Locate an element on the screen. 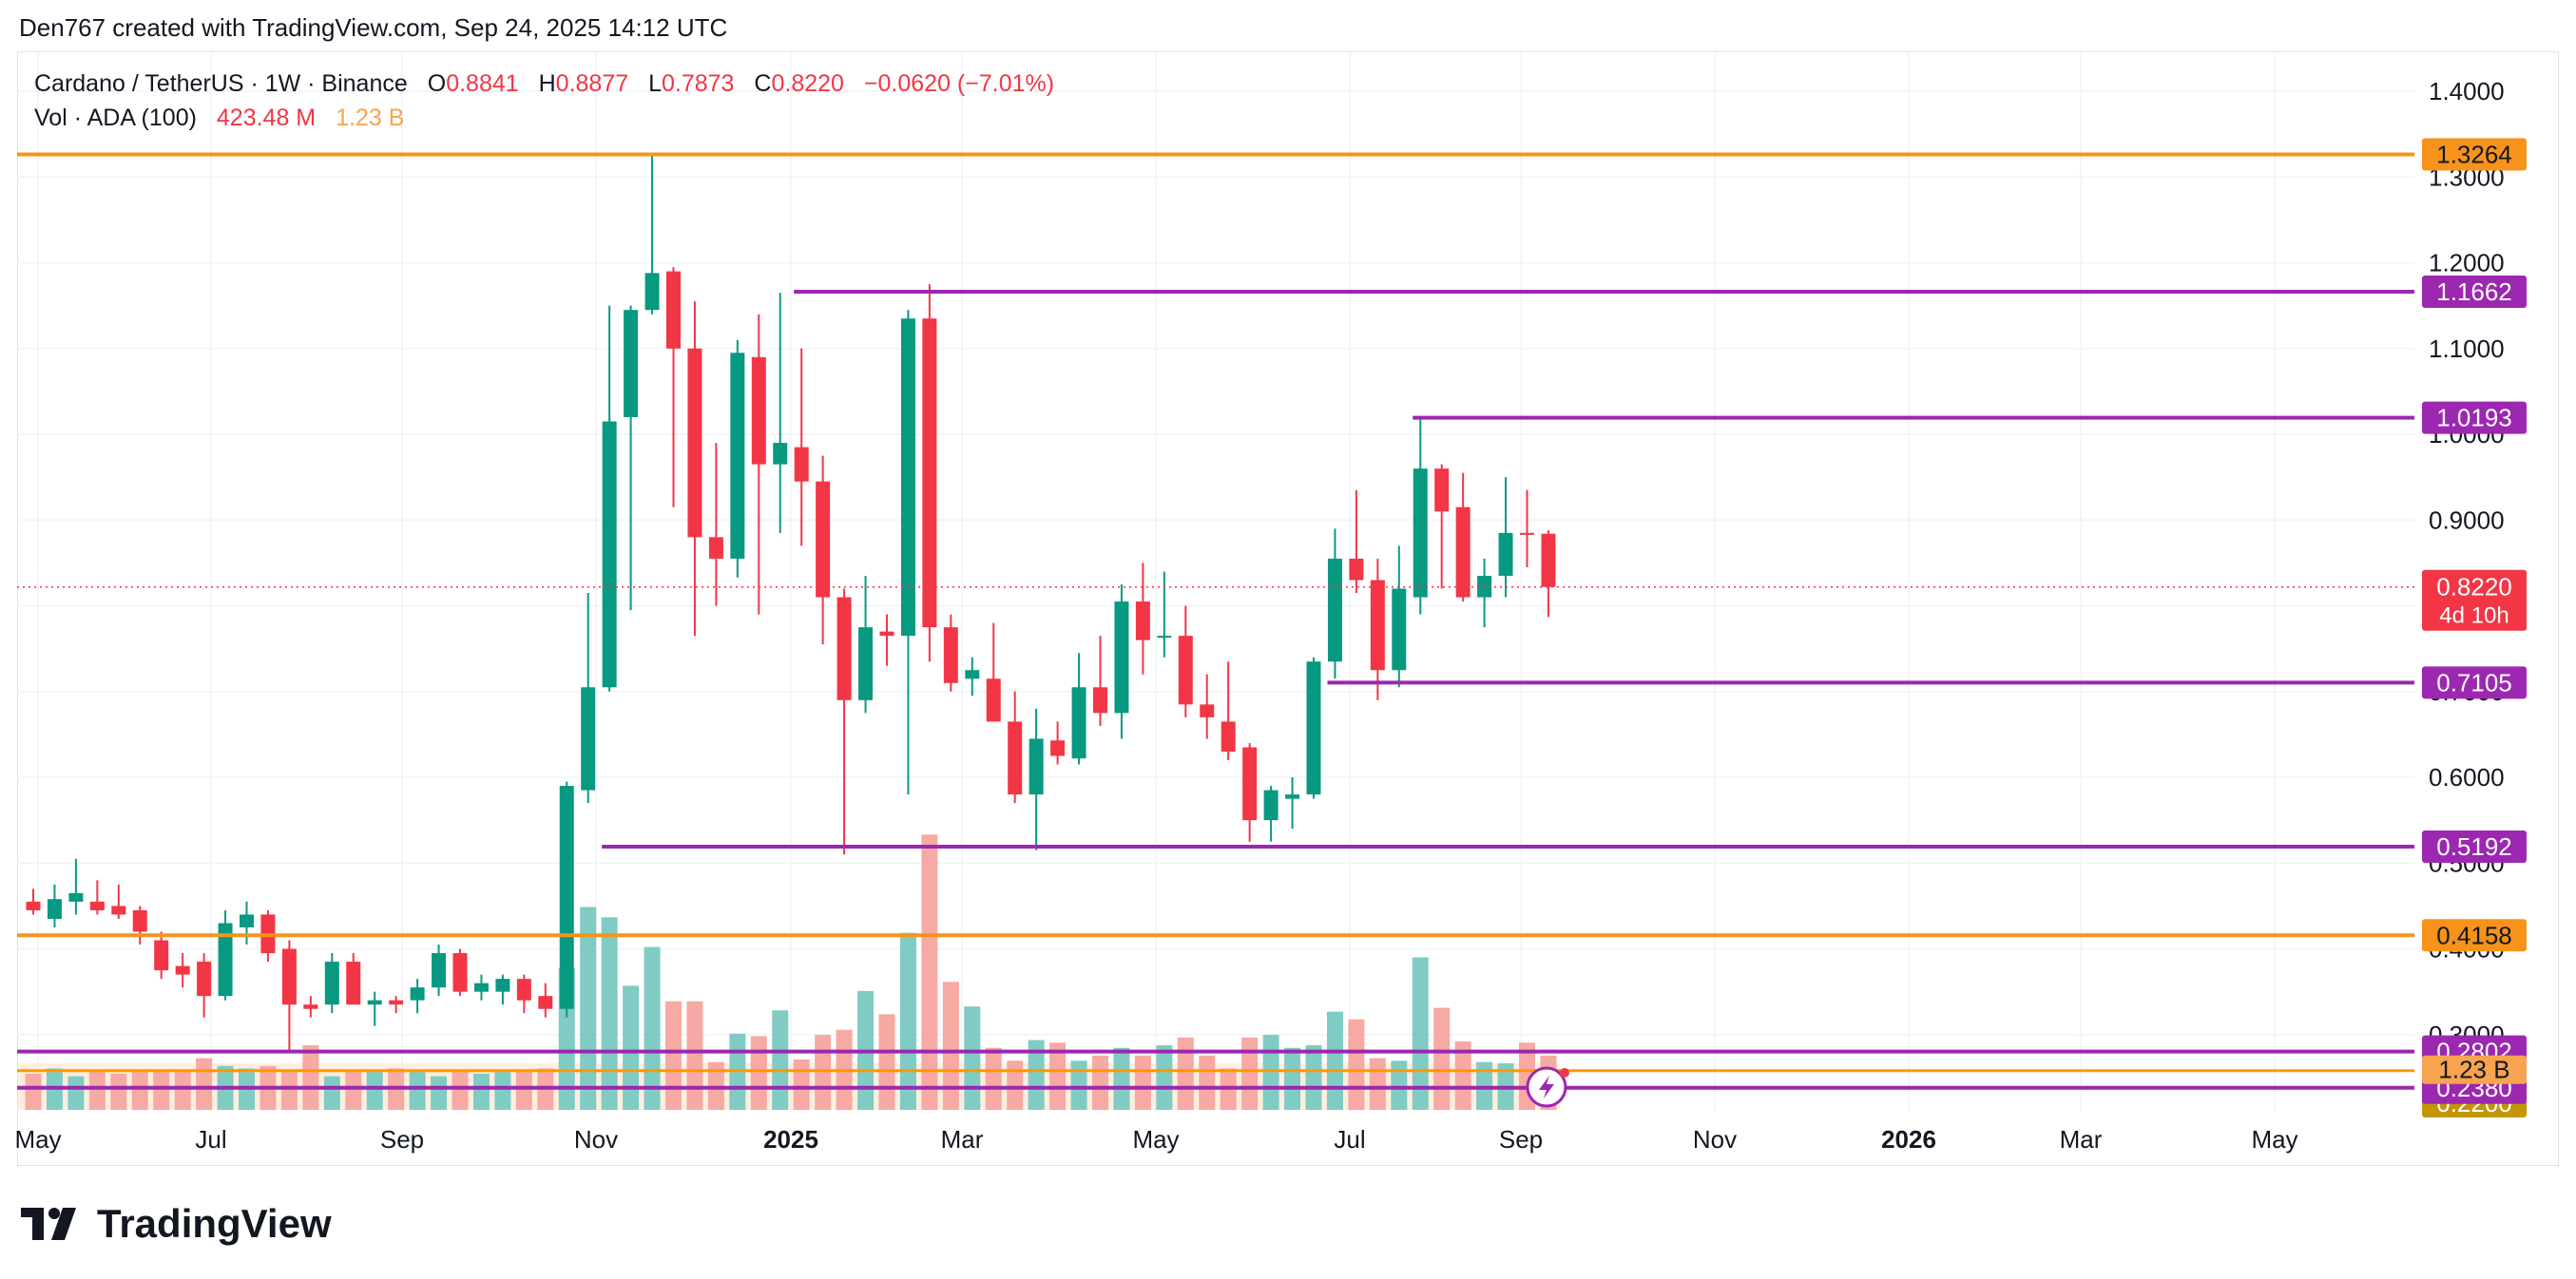  brand-name: TradingView is located at coordinates (215, 1224).